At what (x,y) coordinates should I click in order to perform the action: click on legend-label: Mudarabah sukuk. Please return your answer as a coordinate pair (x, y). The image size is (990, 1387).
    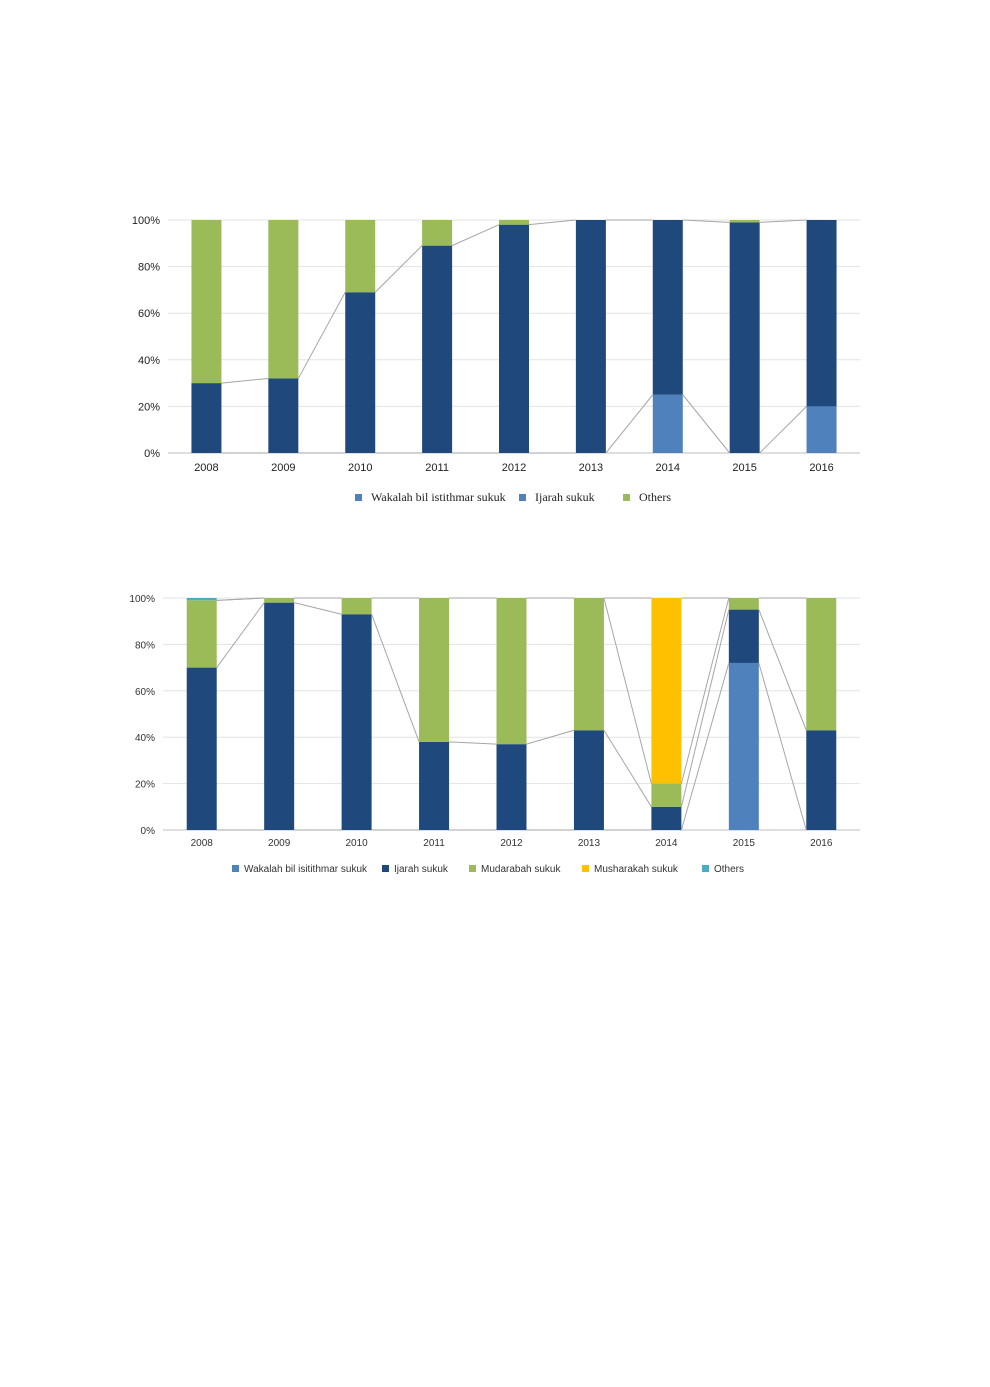
    Looking at the image, I should click on (521, 869).